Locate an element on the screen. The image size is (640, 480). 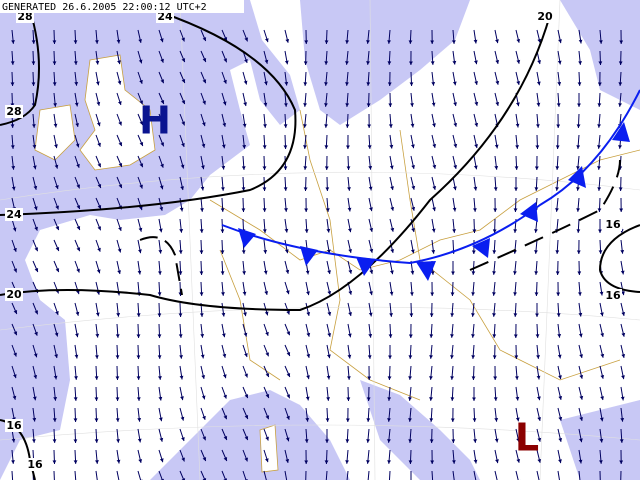
header-bg is located at coordinates (122, 6).